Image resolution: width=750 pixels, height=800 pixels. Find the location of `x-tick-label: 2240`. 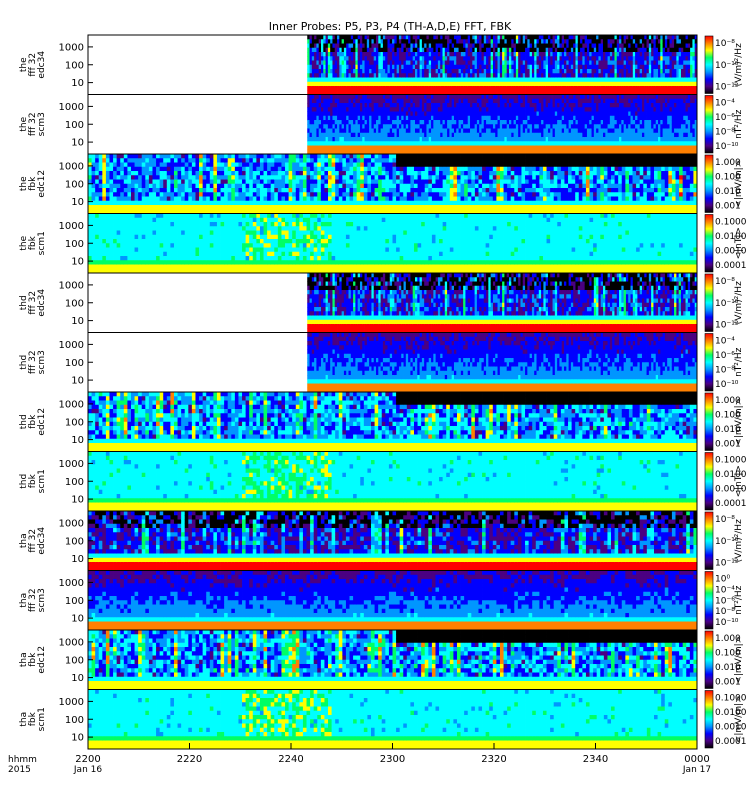

x-tick-label: 2240 is located at coordinates (290, 759).